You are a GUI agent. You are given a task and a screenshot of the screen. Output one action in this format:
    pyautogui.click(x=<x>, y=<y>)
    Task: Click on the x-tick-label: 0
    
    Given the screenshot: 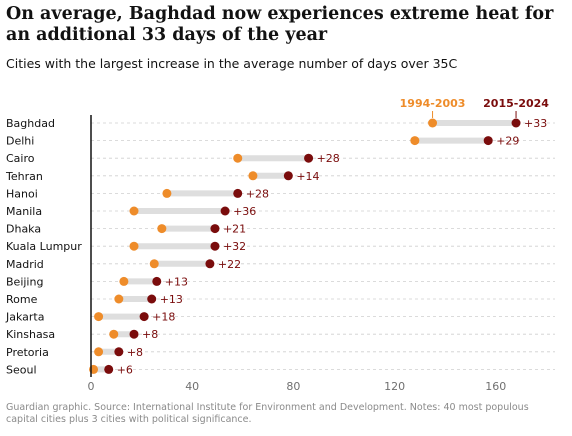 What is the action you would take?
    pyautogui.click(x=91, y=386)
    